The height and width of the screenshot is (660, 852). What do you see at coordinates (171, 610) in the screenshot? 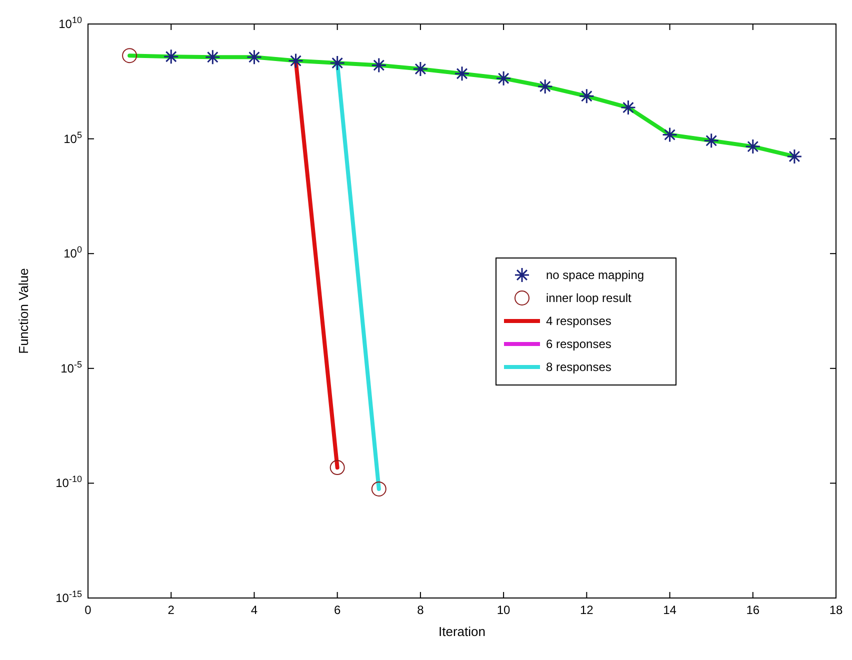
I see `x-tick-label: 2` at bounding box center [171, 610].